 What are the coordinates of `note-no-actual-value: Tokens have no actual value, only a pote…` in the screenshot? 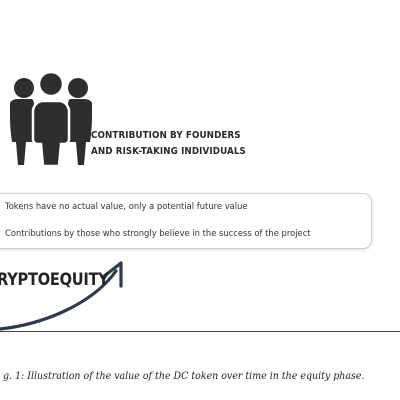 It's located at (126, 207).